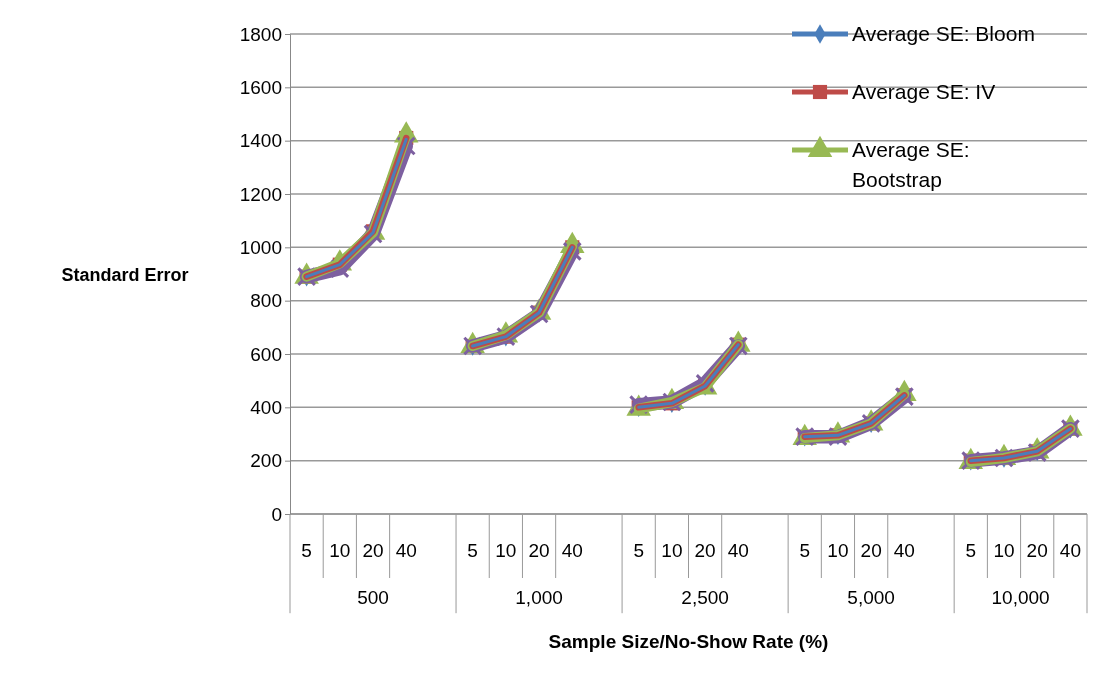 The image size is (1107, 686). Describe the element at coordinates (260, 87) in the screenshot. I see `y-tick-label: 1600` at that location.